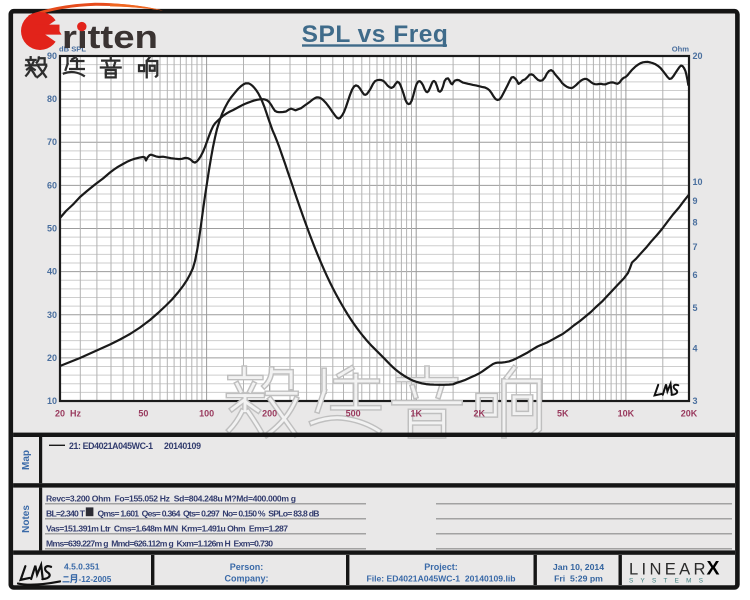 The height and width of the screenshot is (600, 750). What do you see at coordinates (669, 581) in the screenshot?
I see `svg-text: SYSTEMS` at bounding box center [669, 581].